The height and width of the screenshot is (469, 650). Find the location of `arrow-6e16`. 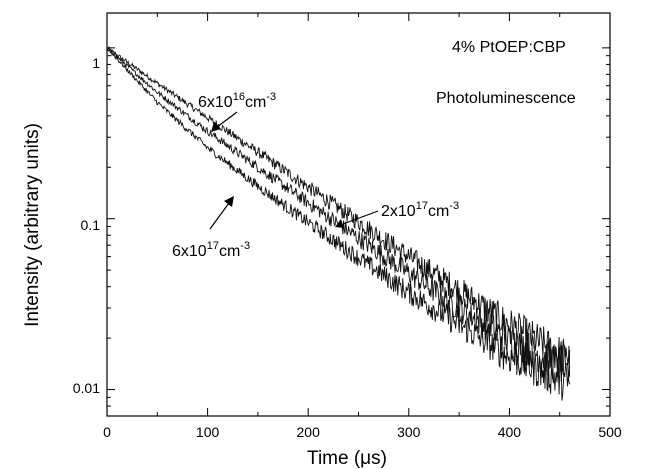

arrow-6e16 is located at coordinates (224, 121).